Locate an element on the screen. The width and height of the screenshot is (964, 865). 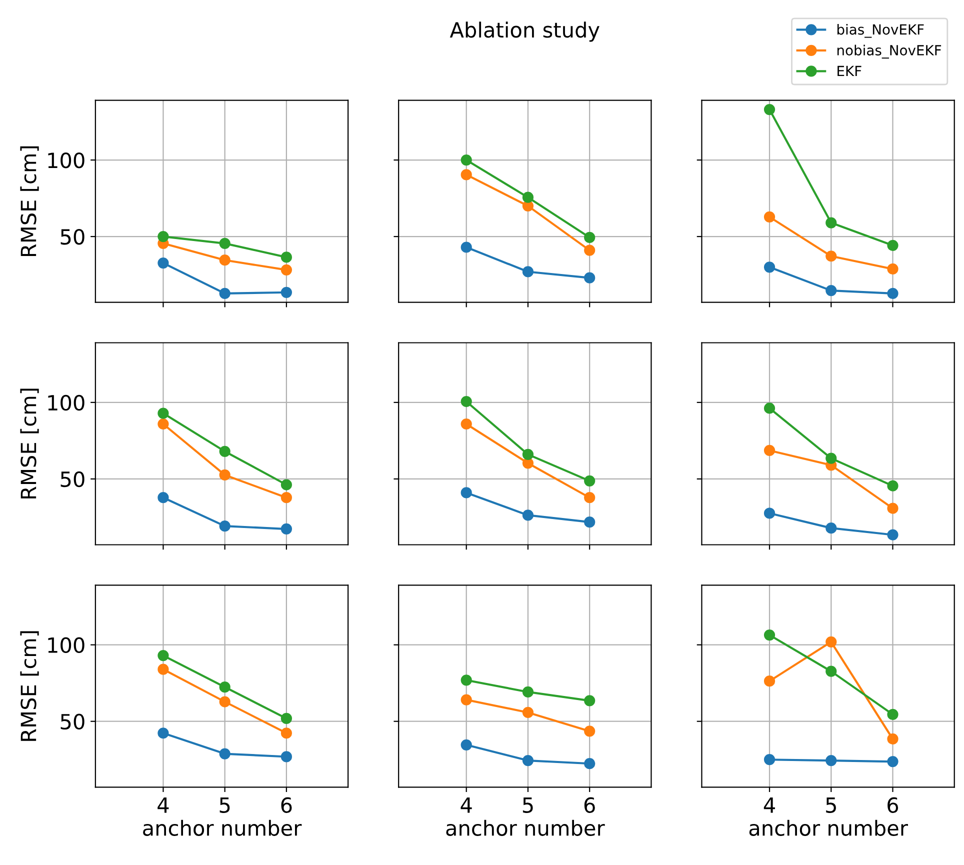
legend-label: EKF is located at coordinates (850, 71).